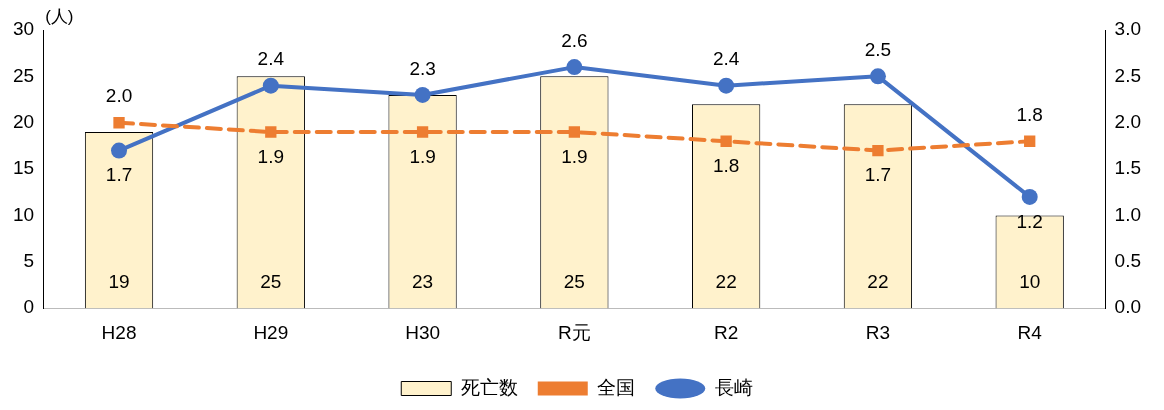 The image size is (1164, 410). I want to click on x-tick-label: H30, so click(423, 332).